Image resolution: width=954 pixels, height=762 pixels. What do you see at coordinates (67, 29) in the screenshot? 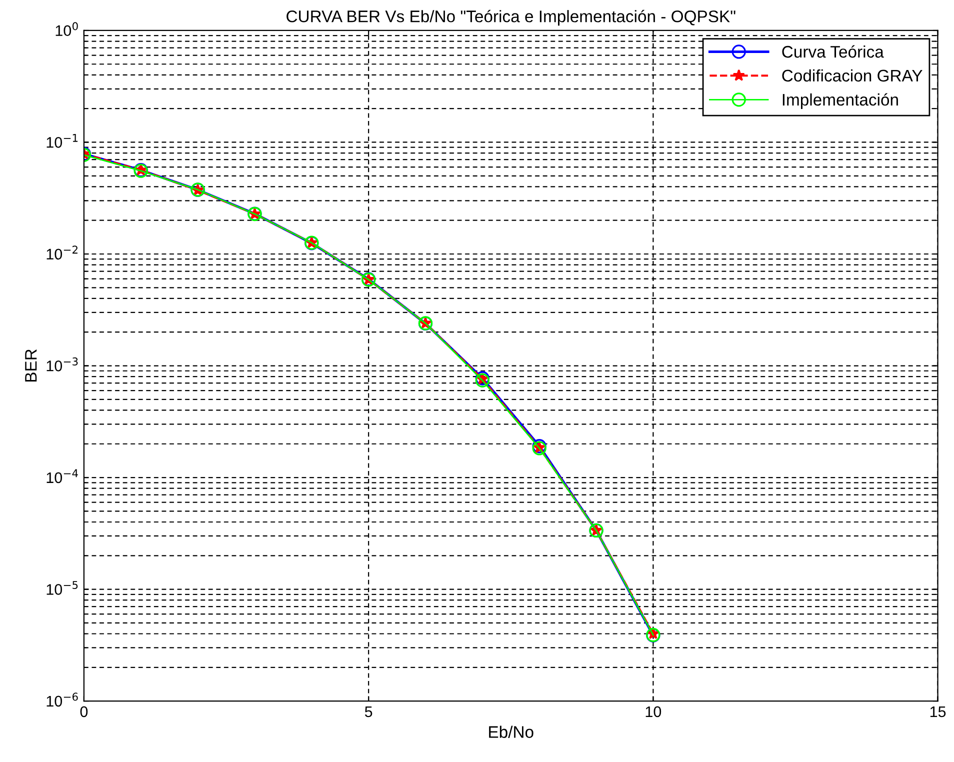
I see `y-tick-label: 10$^{0}$` at bounding box center [67, 29].